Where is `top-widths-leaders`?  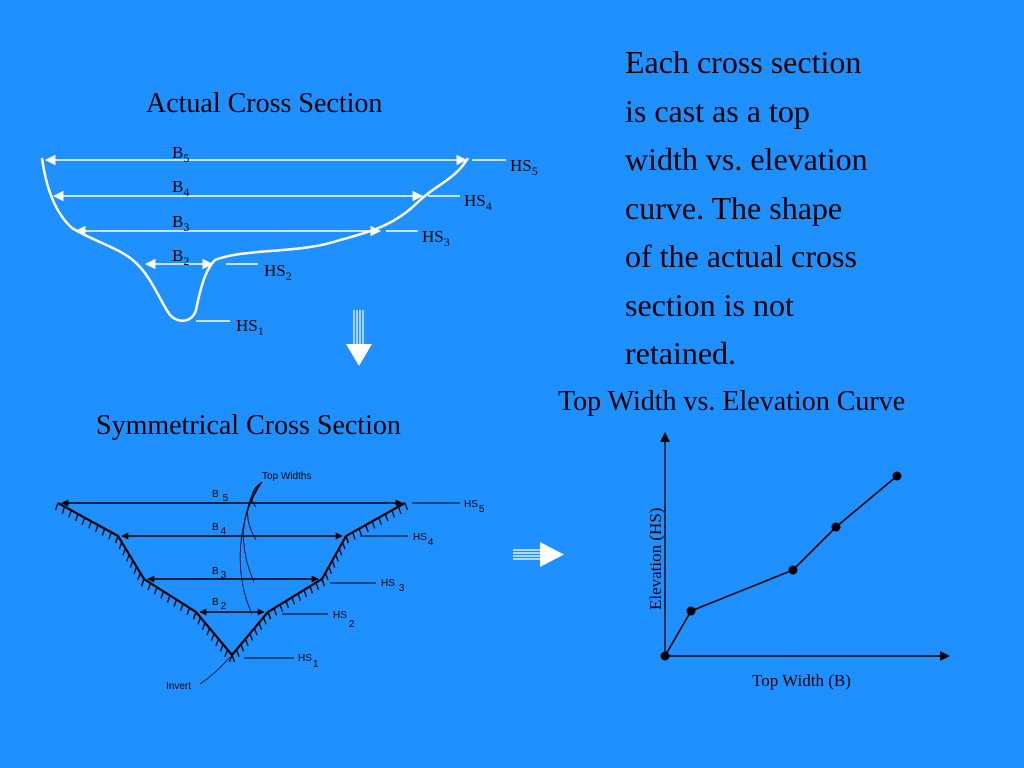
top-widths-leaders is located at coordinates (251, 548).